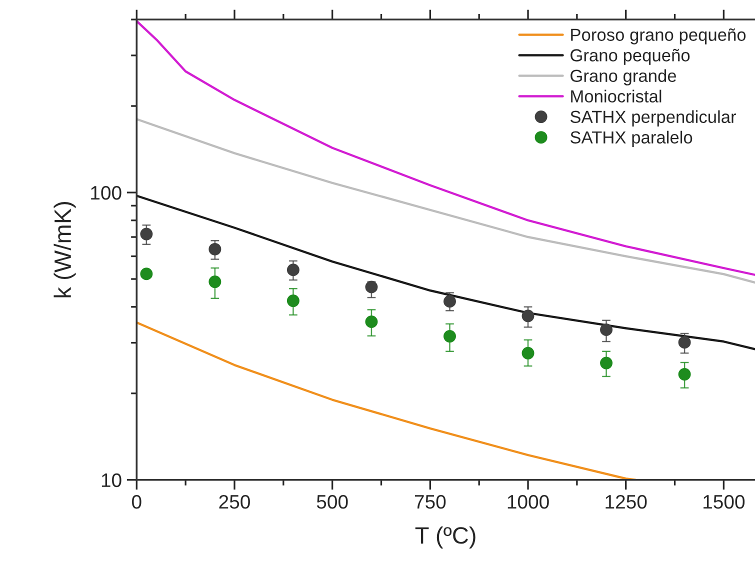  I want to click on legend-label: Grano pequeño, so click(630, 56).